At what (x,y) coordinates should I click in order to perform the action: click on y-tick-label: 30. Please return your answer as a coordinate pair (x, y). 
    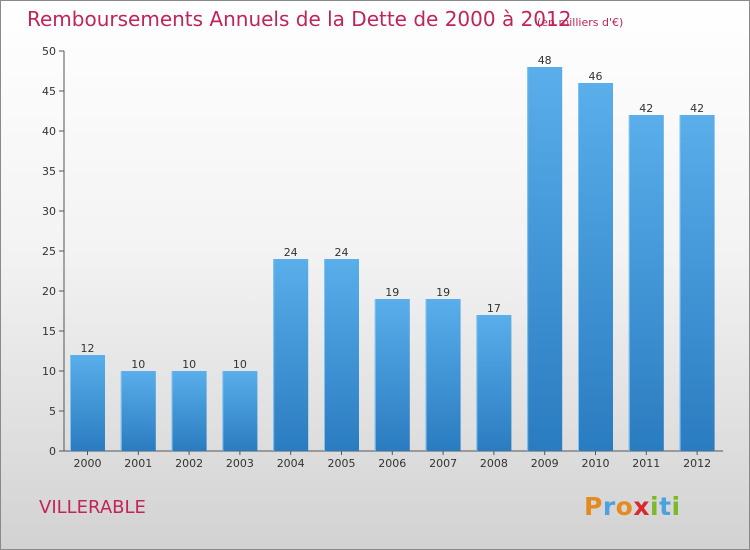
    Looking at the image, I should click on (49, 211).